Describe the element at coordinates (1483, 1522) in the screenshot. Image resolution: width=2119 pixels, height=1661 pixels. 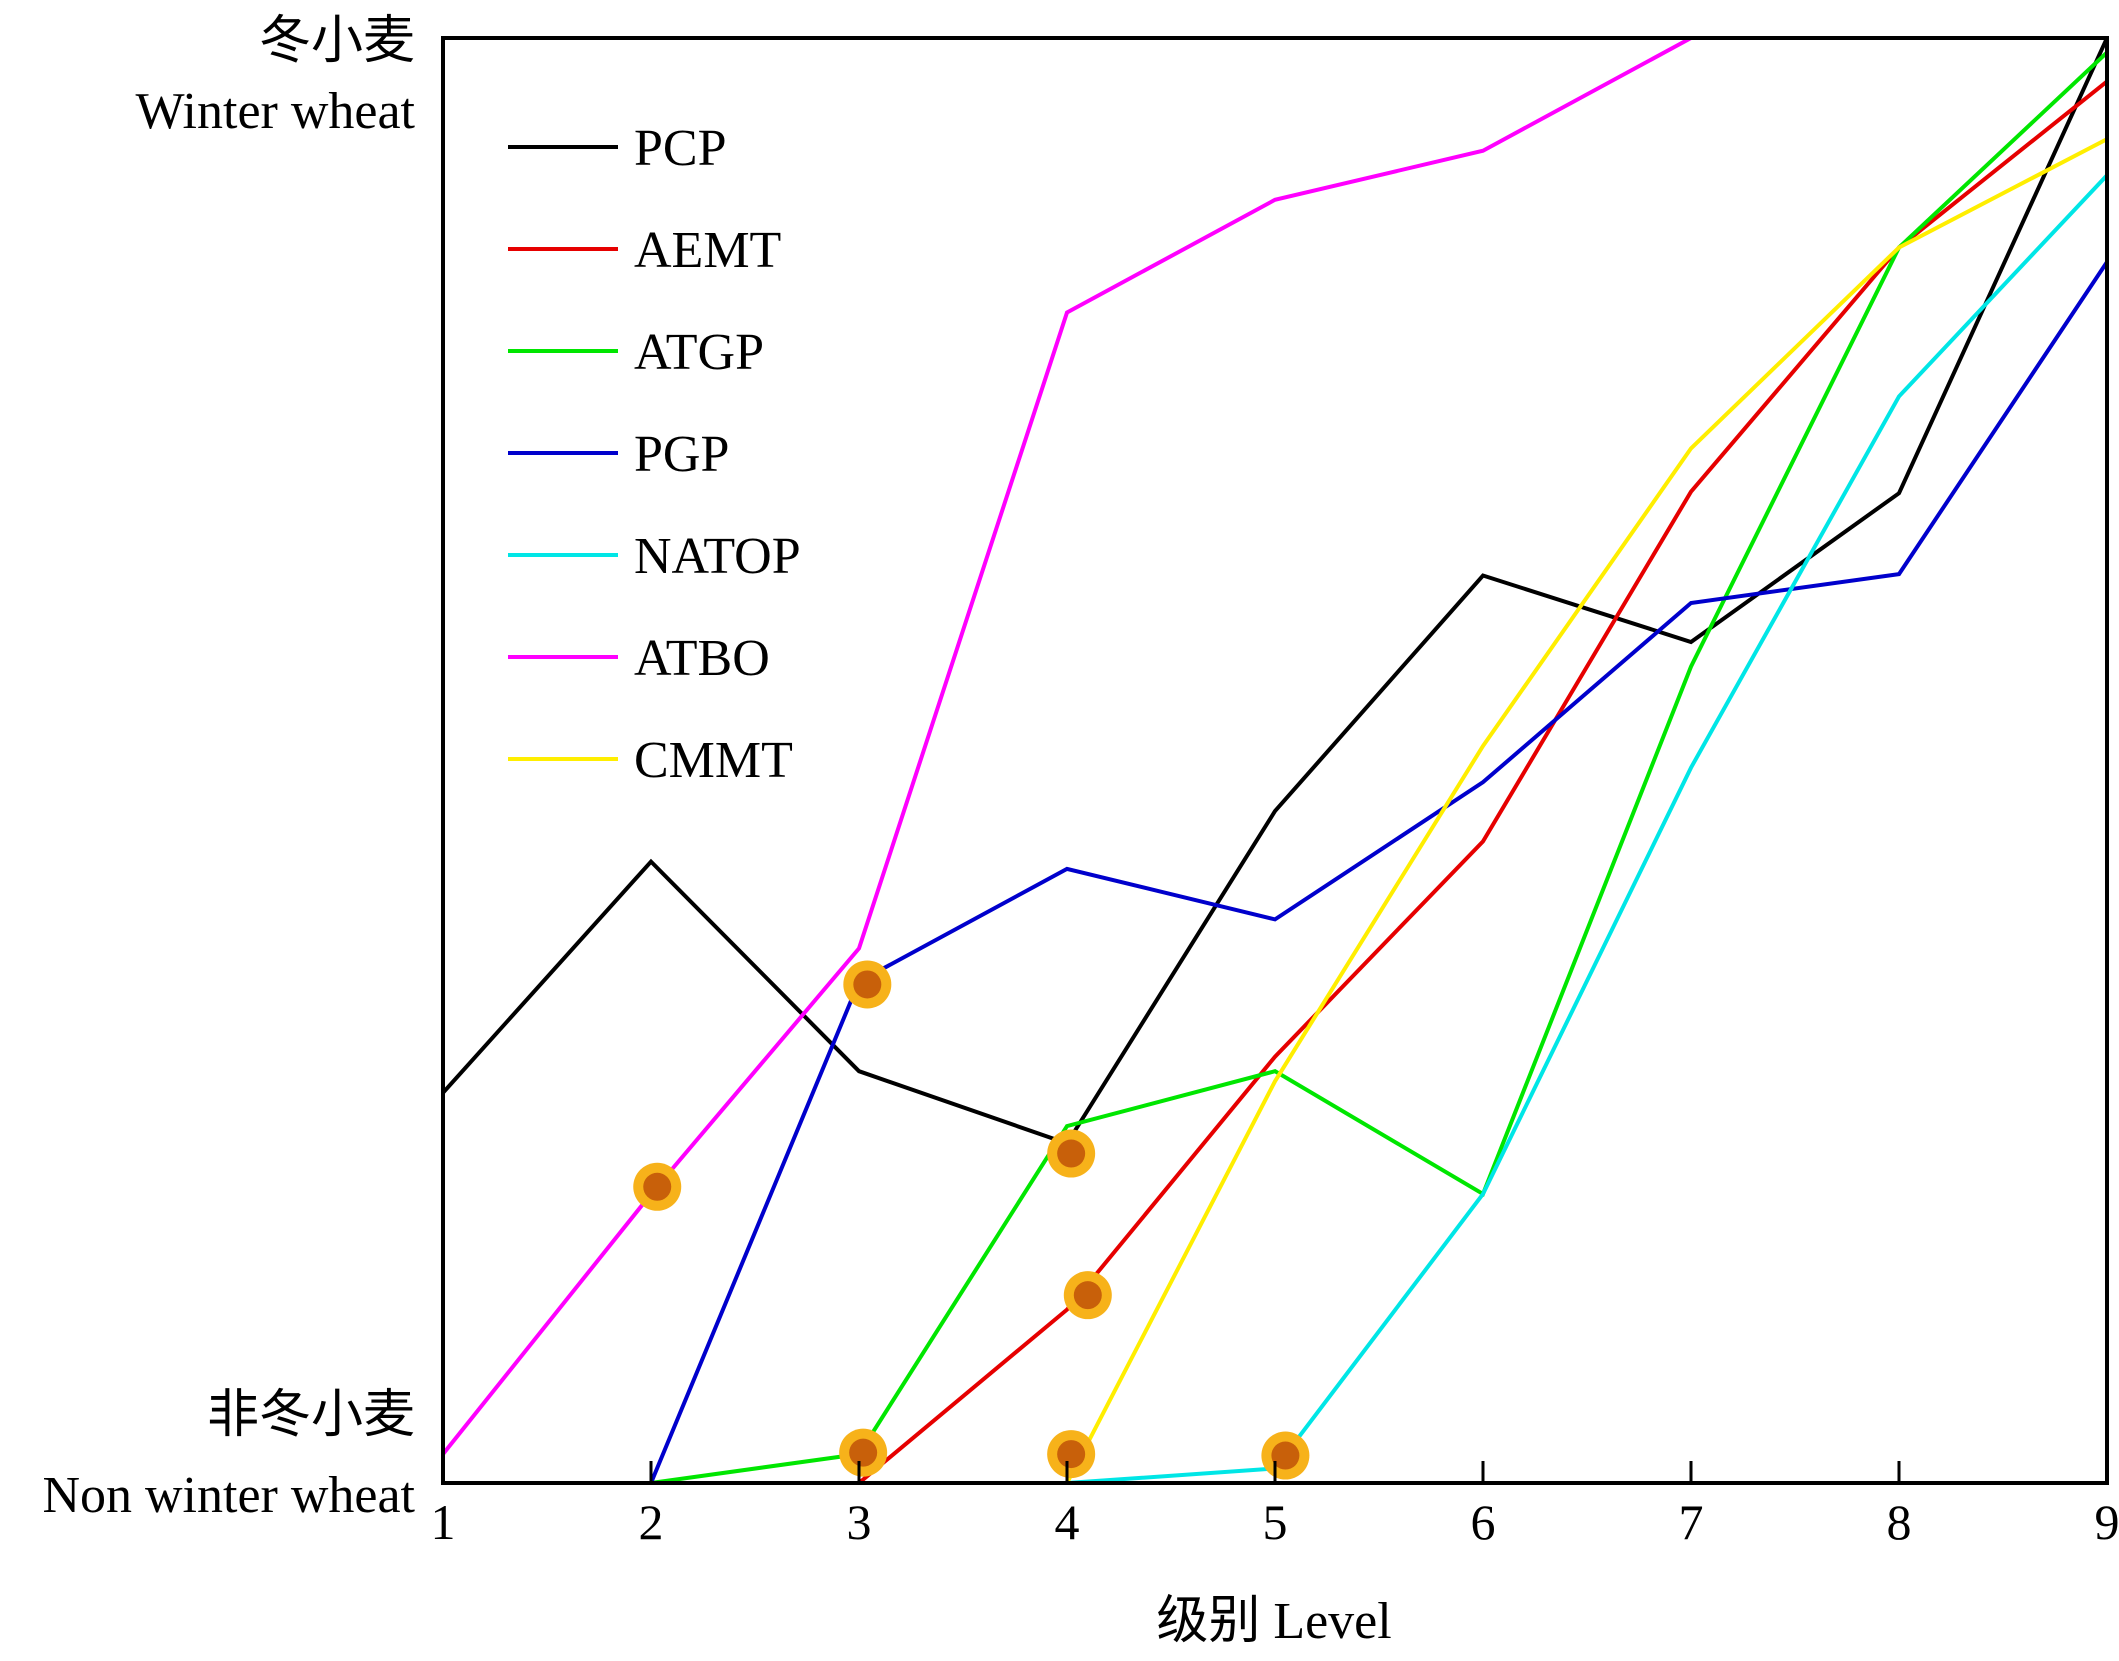
I see `x-tick-label: 6` at that location.